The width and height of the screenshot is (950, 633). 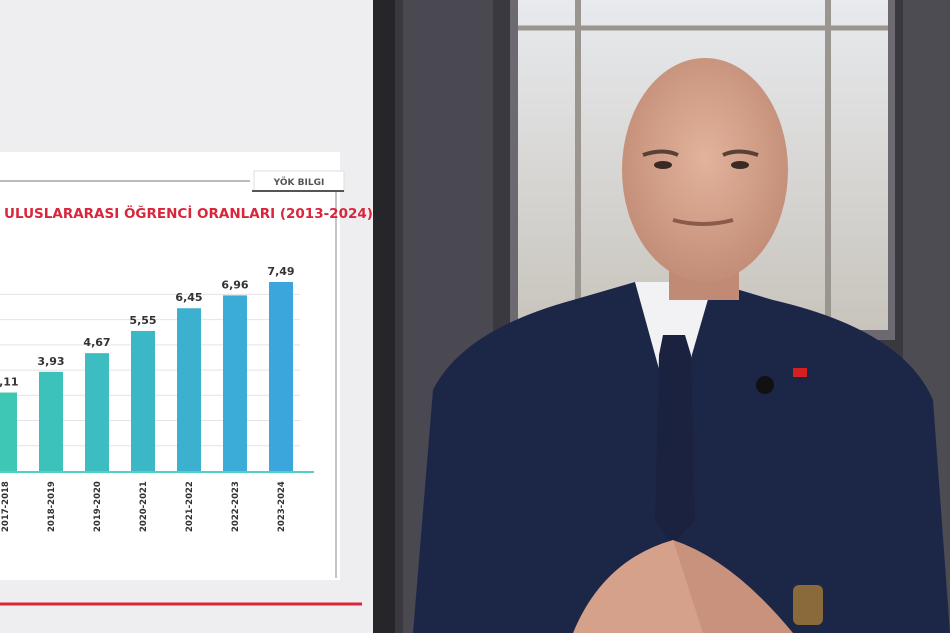 What do you see at coordinates (6, 506) in the screenshot?
I see `category-label: 2017-2018` at bounding box center [6, 506].